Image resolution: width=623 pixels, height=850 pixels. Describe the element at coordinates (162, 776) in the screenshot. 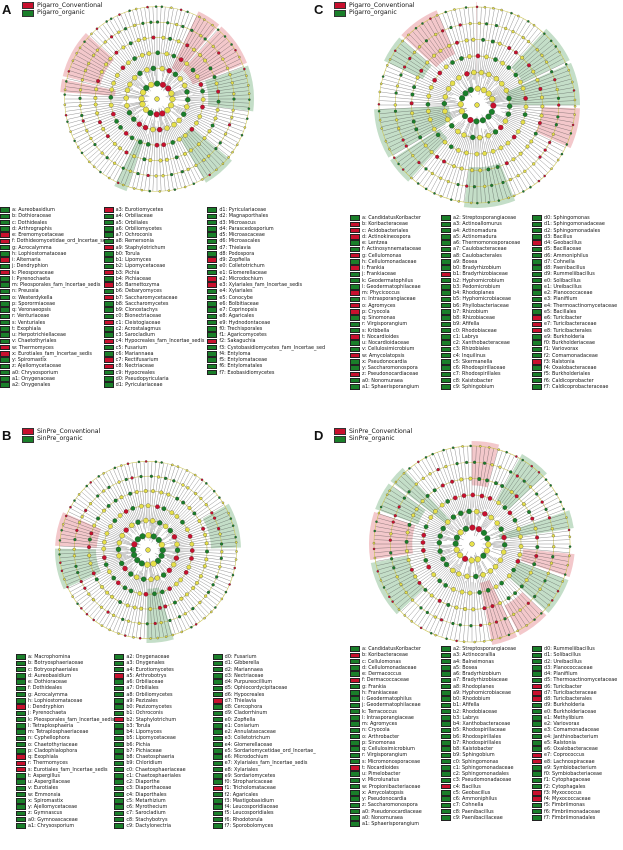

I see `taxon-legend-item: c1: Chaetosphaeriales` at that location.